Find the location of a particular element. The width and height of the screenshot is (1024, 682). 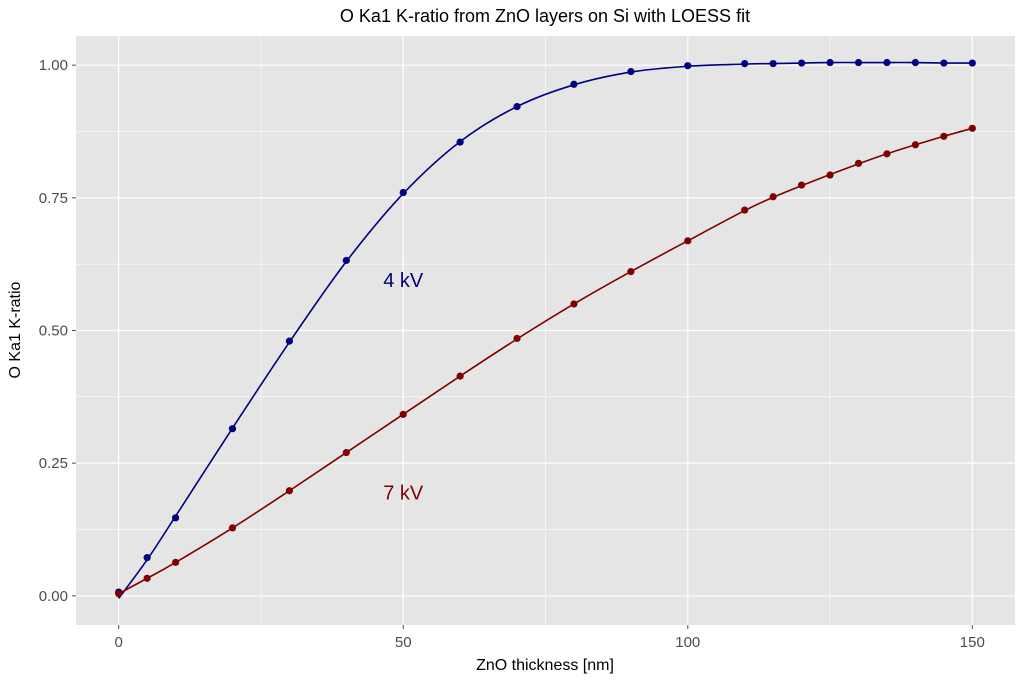

x-tick-label: 150 is located at coordinates (972, 642).